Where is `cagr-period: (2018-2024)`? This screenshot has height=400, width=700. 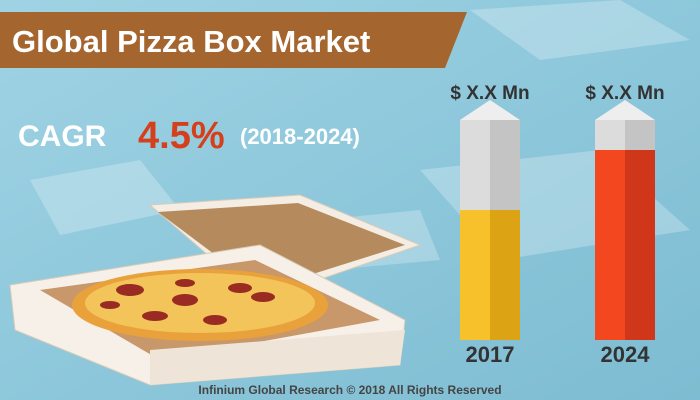 cagr-period: (2018-2024) is located at coordinates (300, 136).